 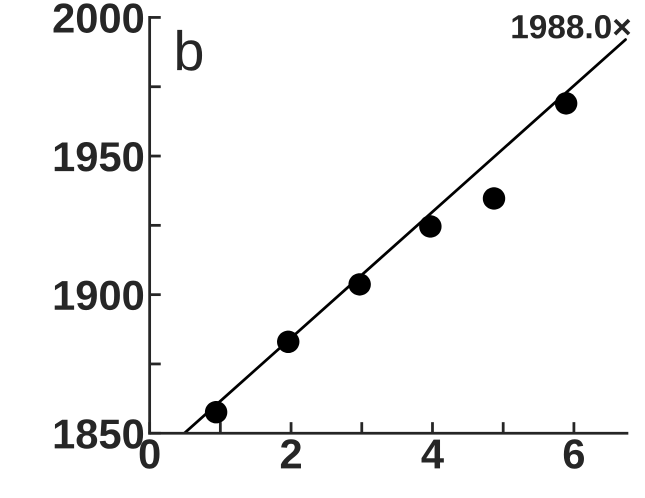 I want to click on annotation: b, so click(x=189, y=50).